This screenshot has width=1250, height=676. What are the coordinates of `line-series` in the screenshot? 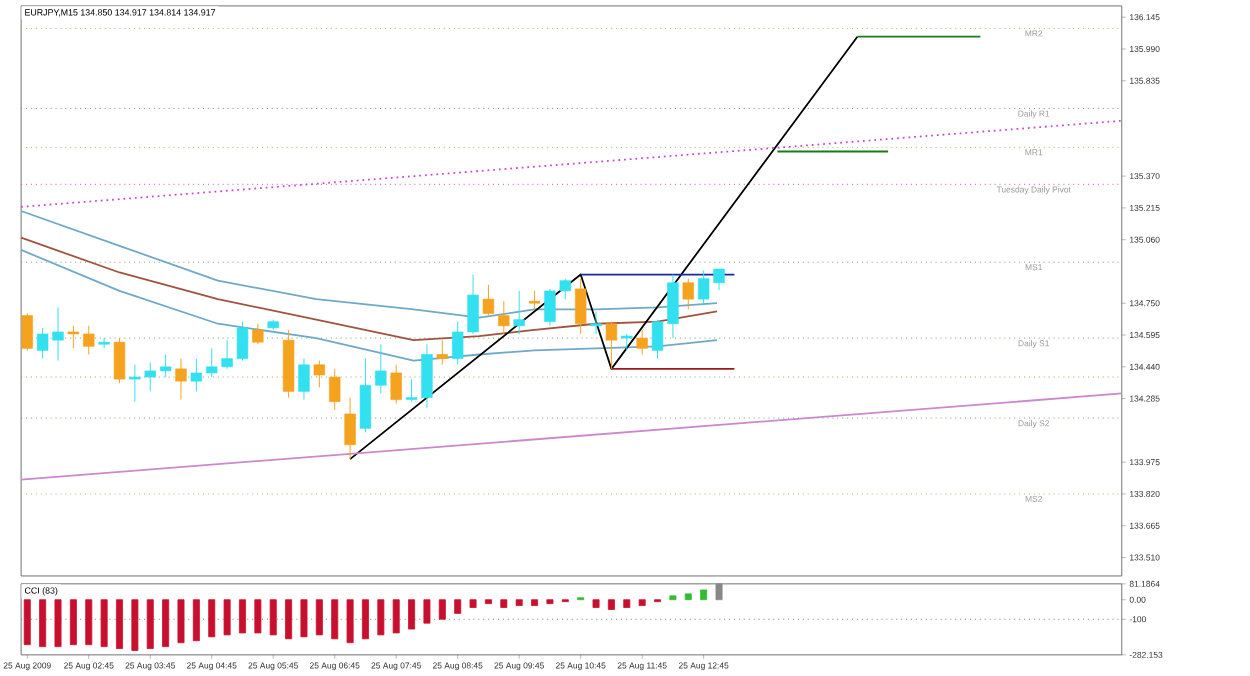 It's located at (369, 305).